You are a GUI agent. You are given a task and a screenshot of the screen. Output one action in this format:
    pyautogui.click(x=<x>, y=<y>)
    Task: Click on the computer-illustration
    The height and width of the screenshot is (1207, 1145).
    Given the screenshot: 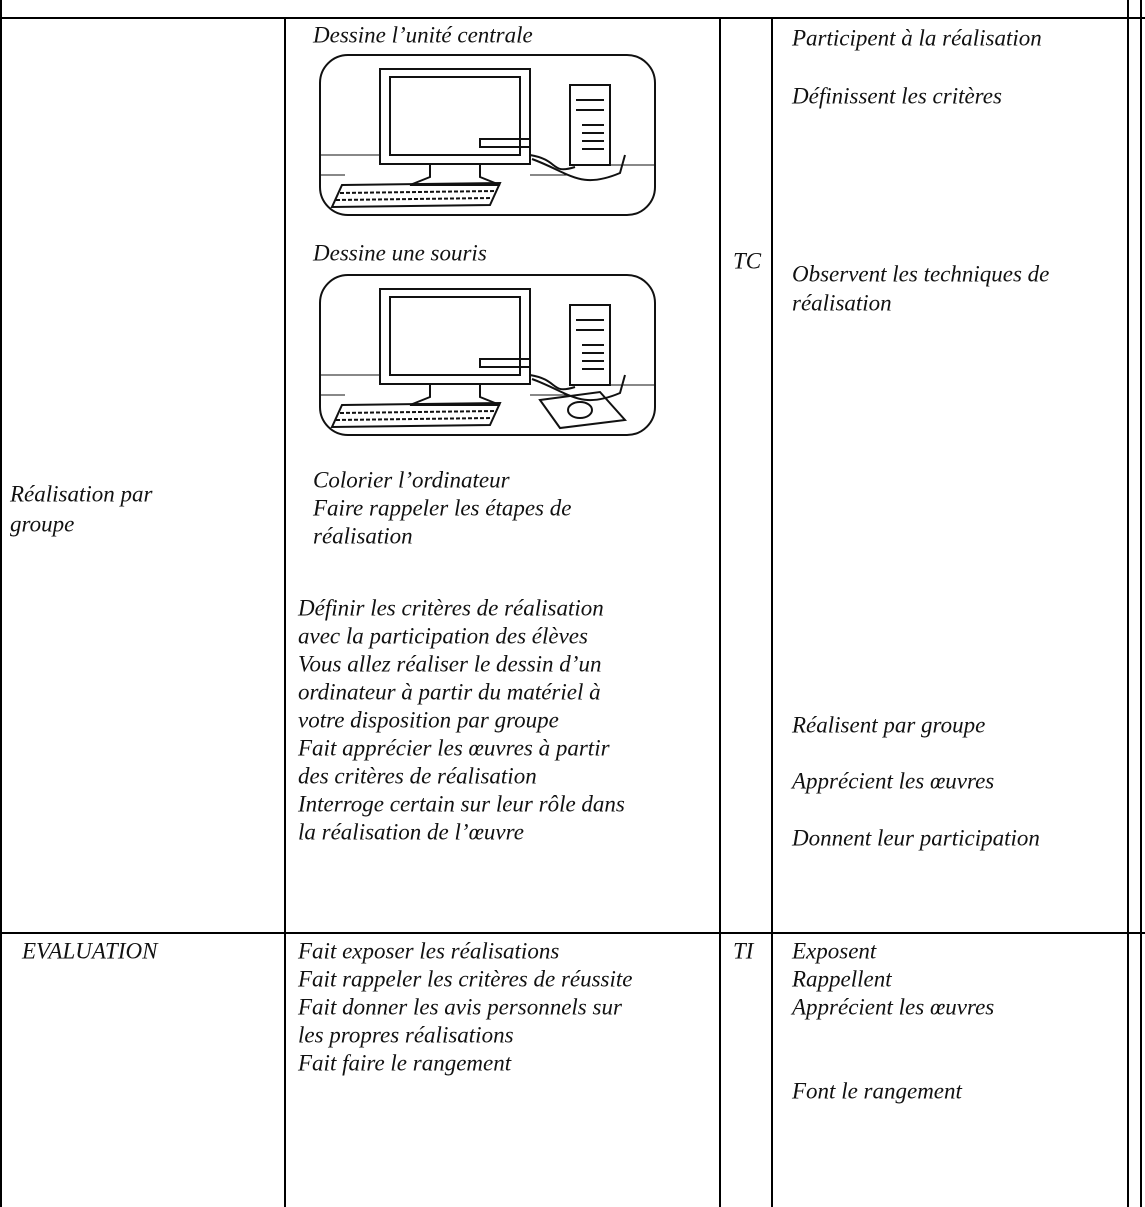 What is the action you would take?
    pyautogui.click(x=487, y=135)
    